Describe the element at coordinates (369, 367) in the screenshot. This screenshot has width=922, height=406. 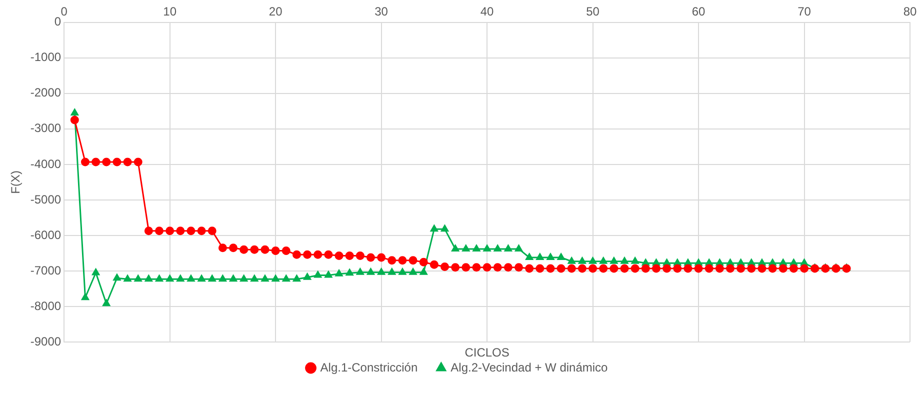
I see `legend-label: Alg.1-Constricción` at that location.